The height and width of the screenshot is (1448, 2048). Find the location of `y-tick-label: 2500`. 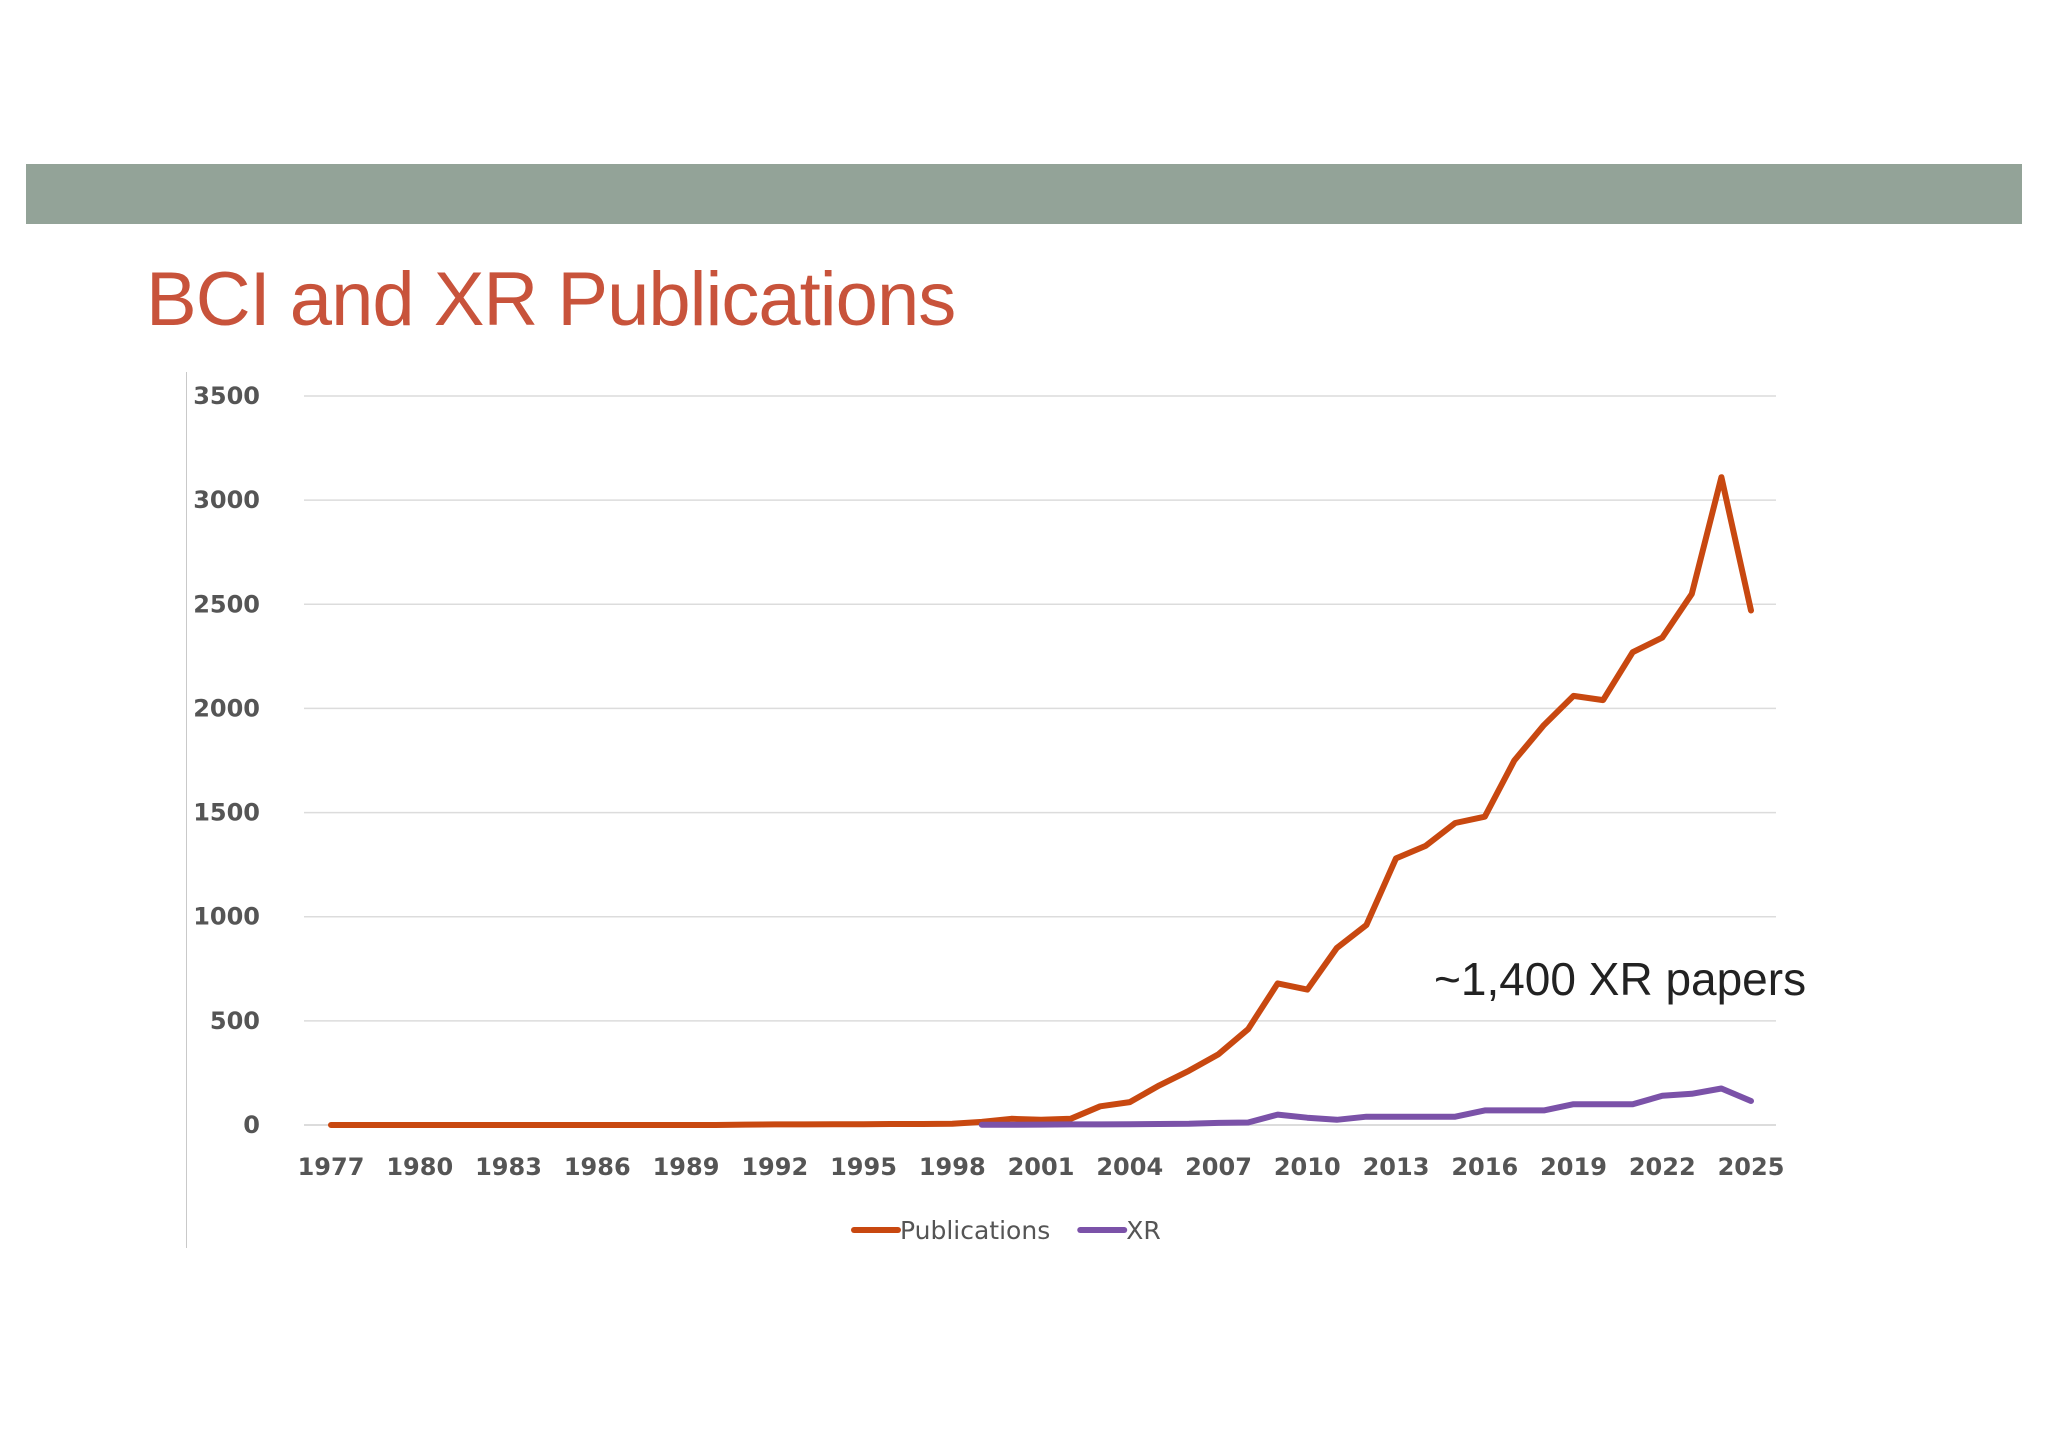

y-tick-label: 2500 is located at coordinates (226, 604).